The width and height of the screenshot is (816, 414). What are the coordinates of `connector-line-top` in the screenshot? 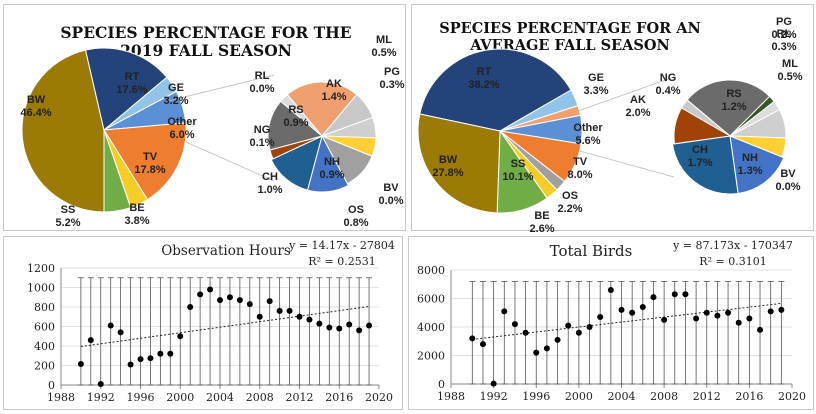 It's located at (221, 88).